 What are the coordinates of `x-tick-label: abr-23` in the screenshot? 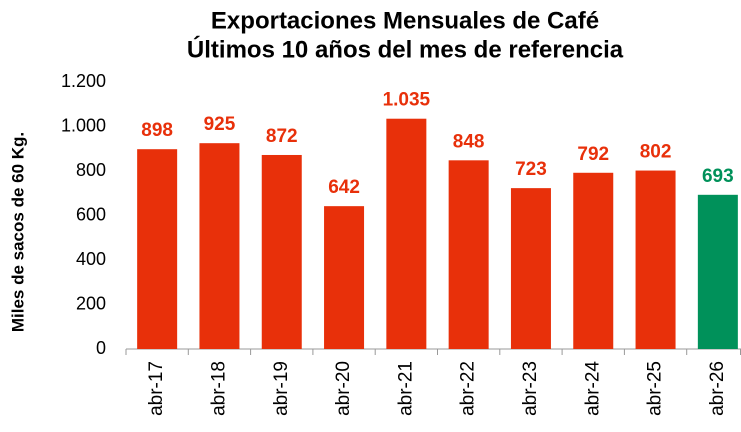 It's located at (530, 388).